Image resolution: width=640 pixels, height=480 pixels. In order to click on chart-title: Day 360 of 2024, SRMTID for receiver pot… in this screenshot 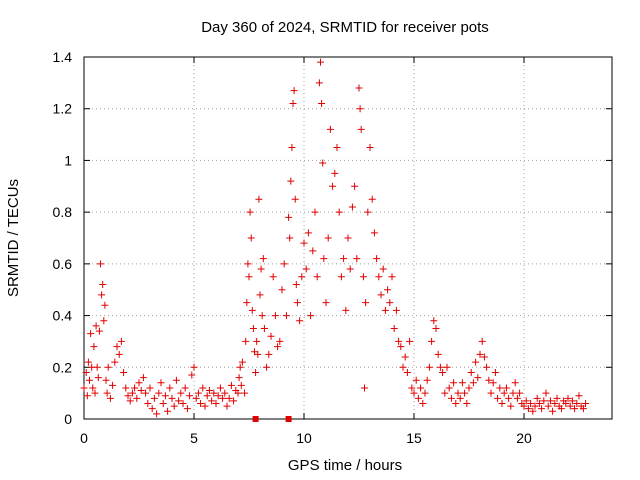, I will do `click(345, 27)`.